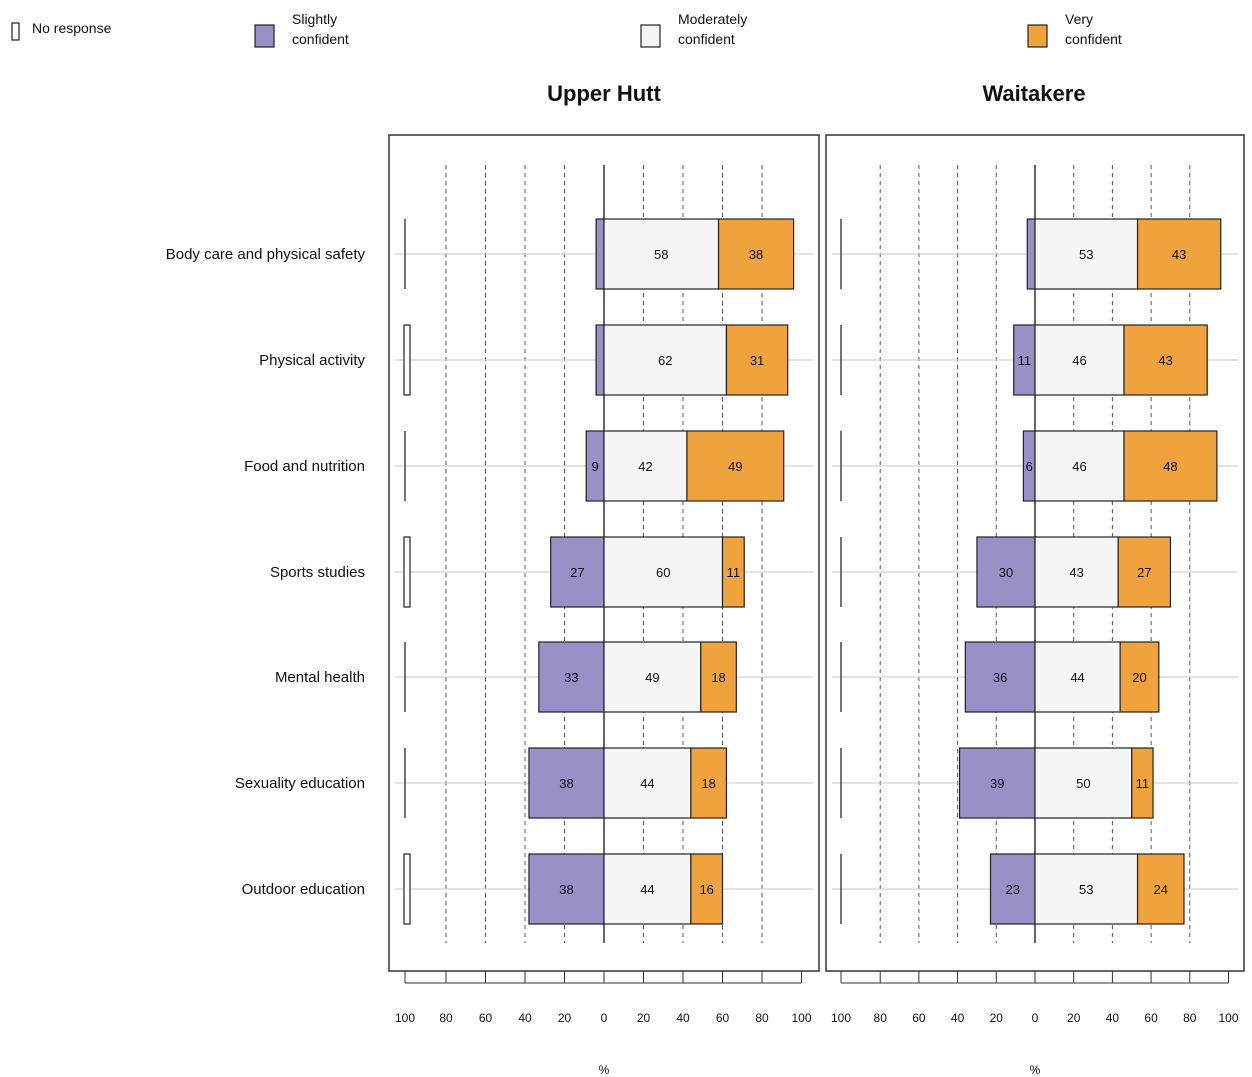 This screenshot has width=1252, height=1077. What do you see at coordinates (604, 93) in the screenshot?
I see `panel-title: Upper Hutt` at bounding box center [604, 93].